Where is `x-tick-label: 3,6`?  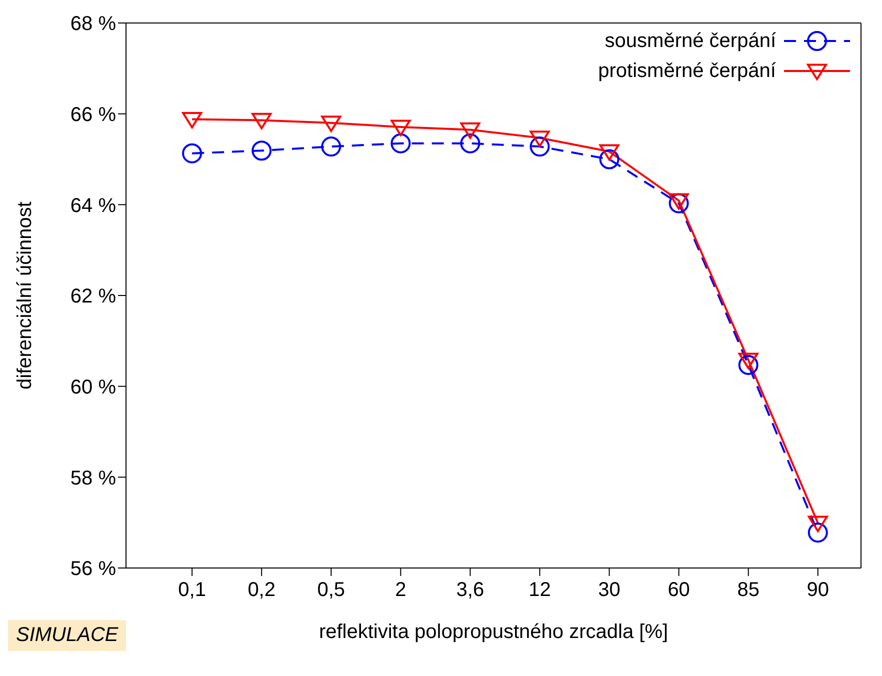 x-tick-label: 3,6 is located at coordinates (470, 590).